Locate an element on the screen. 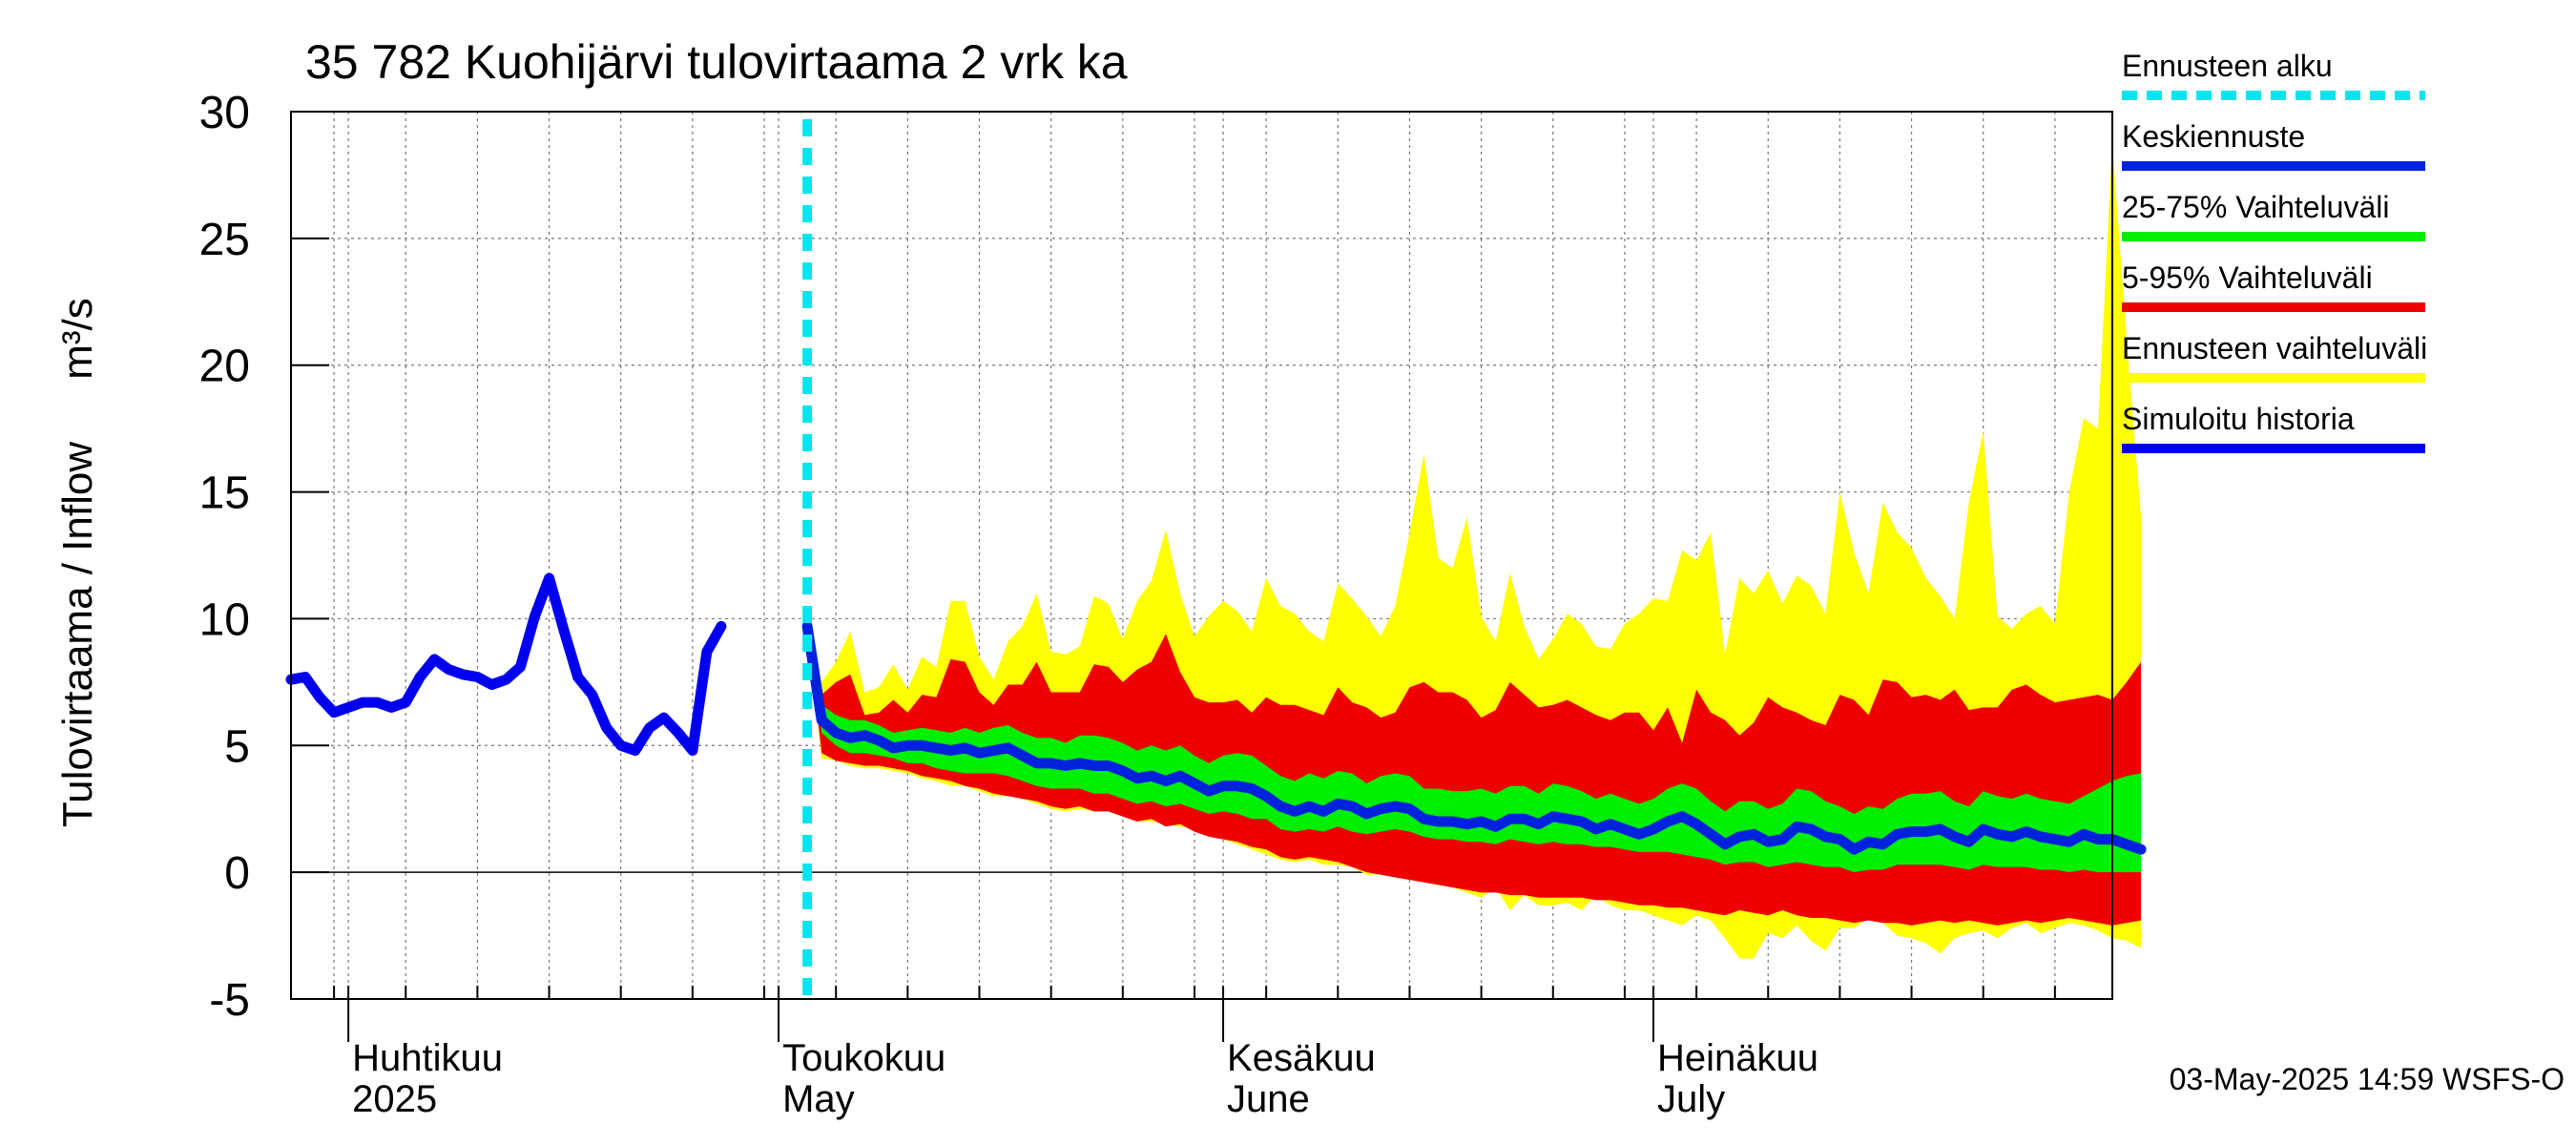 The width and height of the screenshot is (2576, 1145). y-tick-label: 5 is located at coordinates (237, 747).